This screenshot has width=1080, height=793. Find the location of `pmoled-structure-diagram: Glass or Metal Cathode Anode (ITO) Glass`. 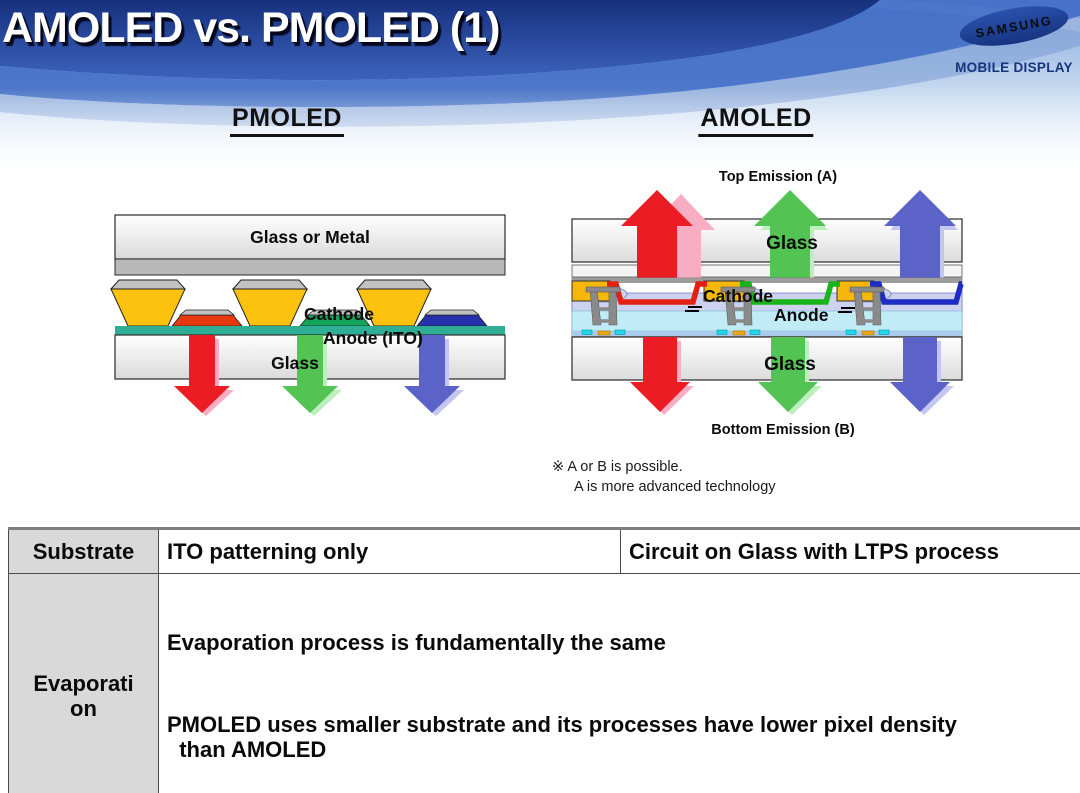

pmoled-structure-diagram: Glass or Metal Cathode Anode (ITO) Glass is located at coordinates (307, 315).